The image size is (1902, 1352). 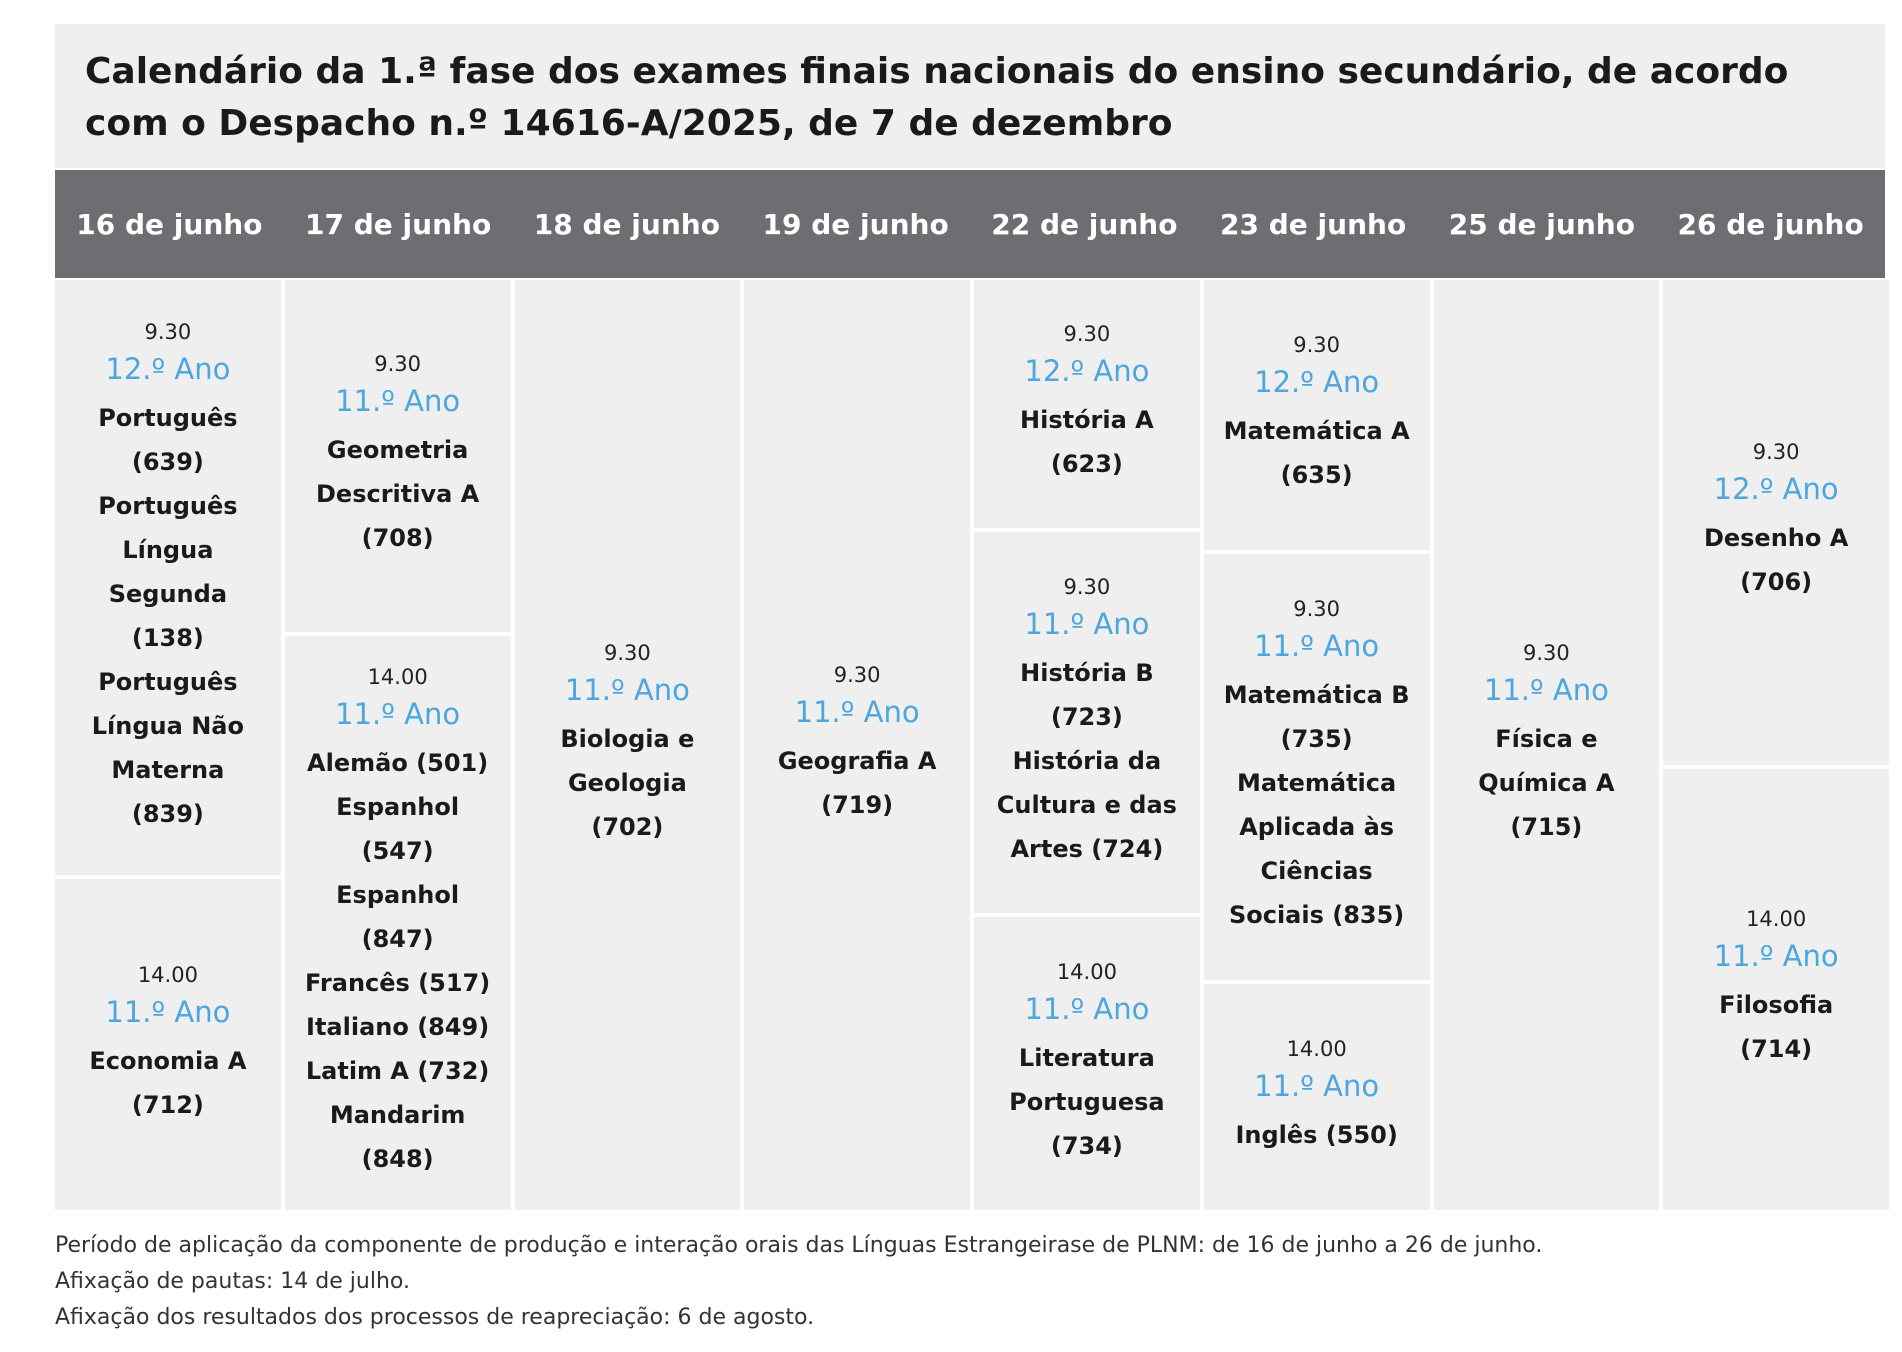 What do you see at coordinates (626, 224) in the screenshot?
I see `date-header: 18 de junho` at bounding box center [626, 224].